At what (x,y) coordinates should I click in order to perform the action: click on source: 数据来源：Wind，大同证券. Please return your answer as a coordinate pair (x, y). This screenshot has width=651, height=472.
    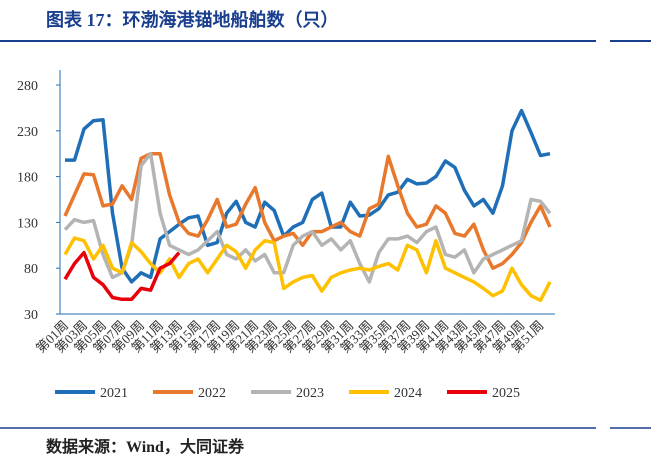
    Looking at the image, I should click on (145, 446).